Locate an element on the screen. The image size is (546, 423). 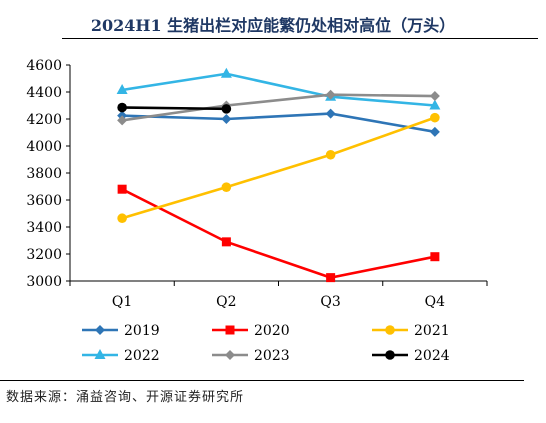
series-line-2022 is located at coordinates (278, 89).